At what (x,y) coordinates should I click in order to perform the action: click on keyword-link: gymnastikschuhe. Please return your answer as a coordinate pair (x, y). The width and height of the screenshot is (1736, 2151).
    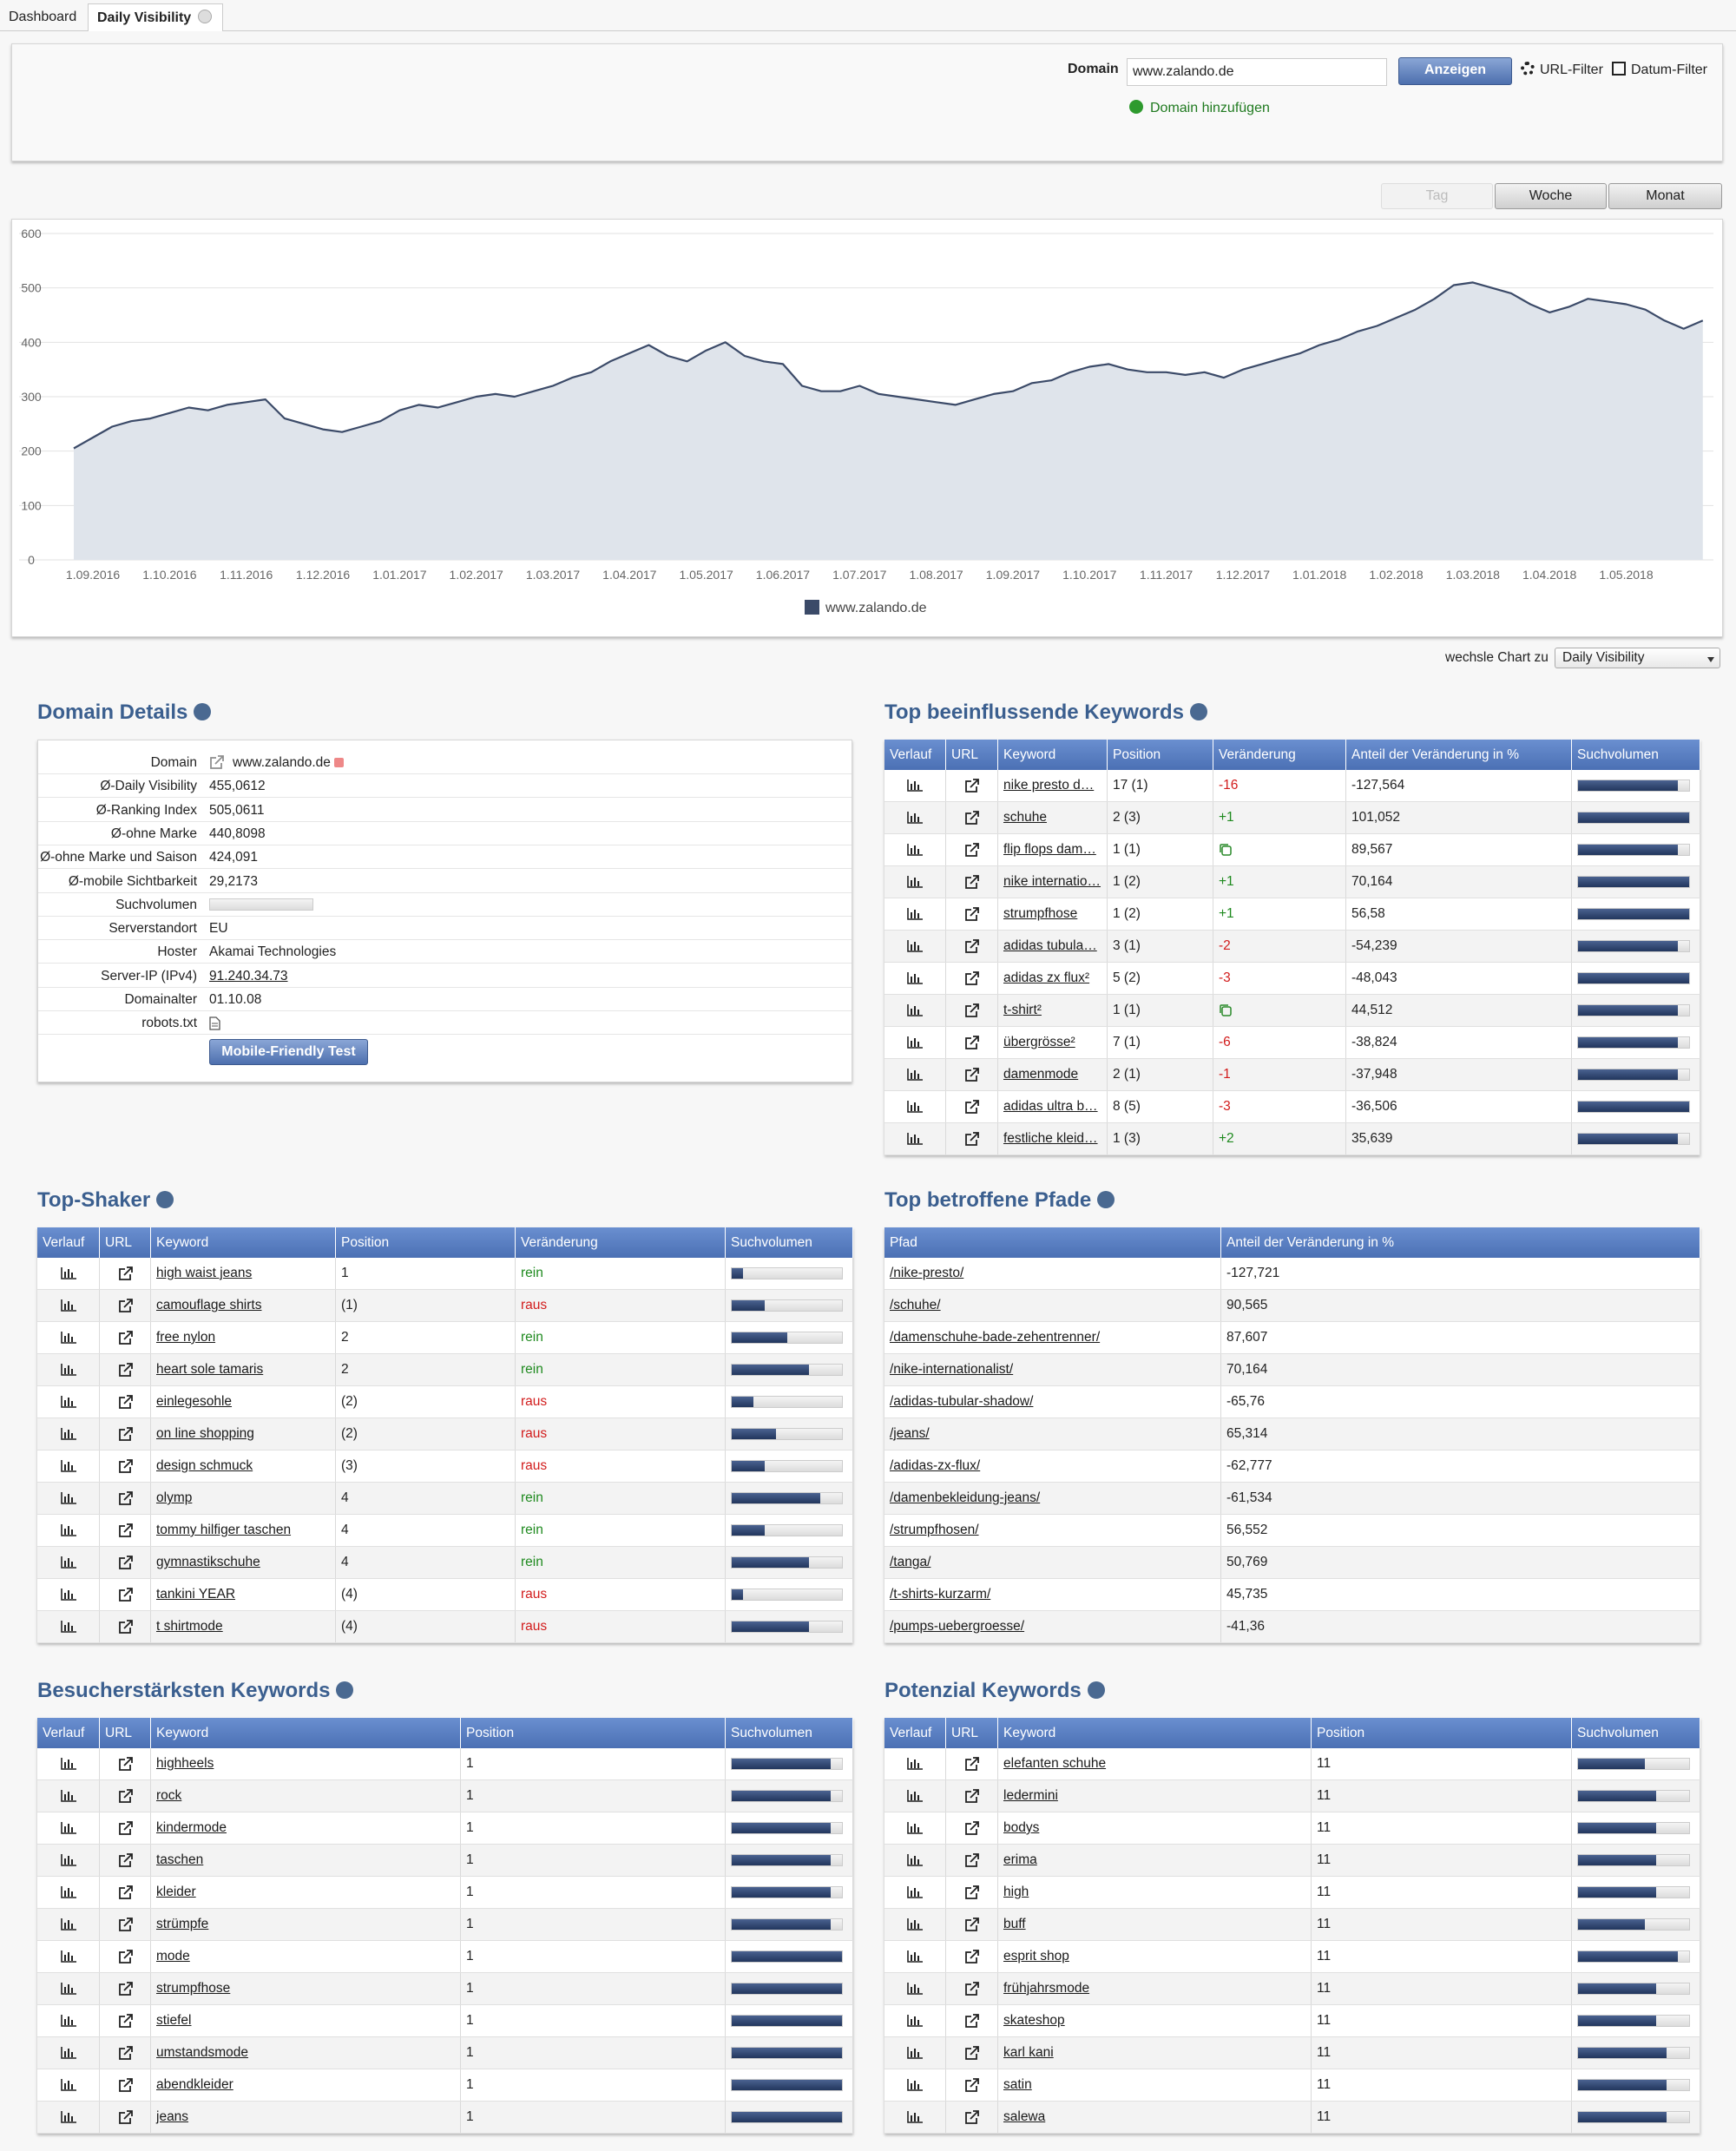
    Looking at the image, I should click on (208, 1562).